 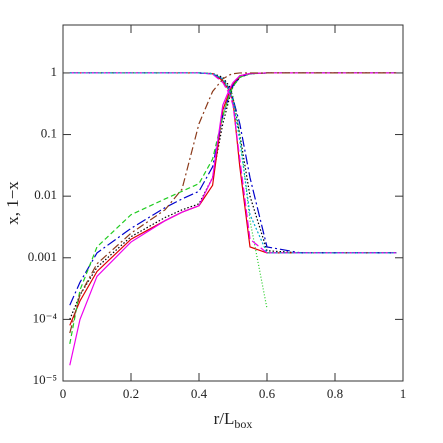 I want to click on y-tick-label: 1, so click(x=54, y=71).